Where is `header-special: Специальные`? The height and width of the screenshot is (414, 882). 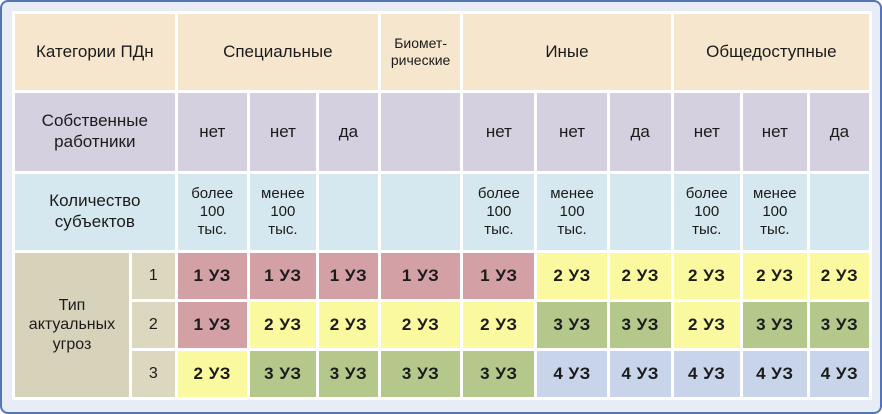
header-special: Специальные is located at coordinates (277, 52).